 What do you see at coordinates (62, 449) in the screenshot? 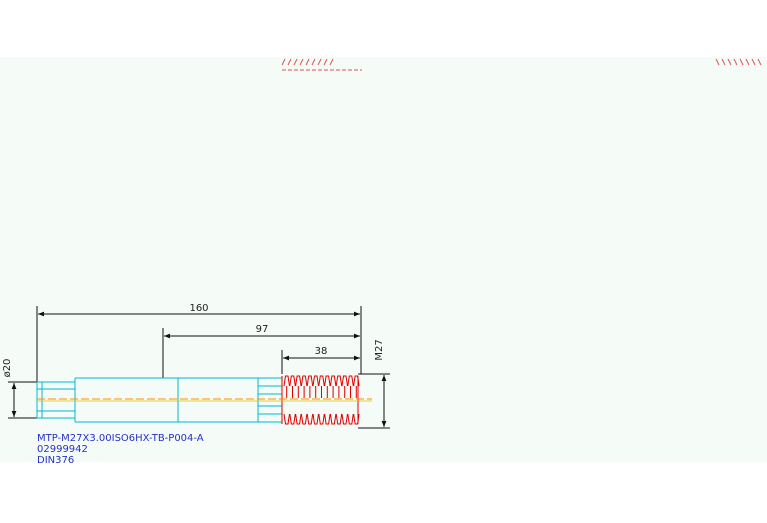
I see `part-number-text: 02999942` at bounding box center [62, 449].